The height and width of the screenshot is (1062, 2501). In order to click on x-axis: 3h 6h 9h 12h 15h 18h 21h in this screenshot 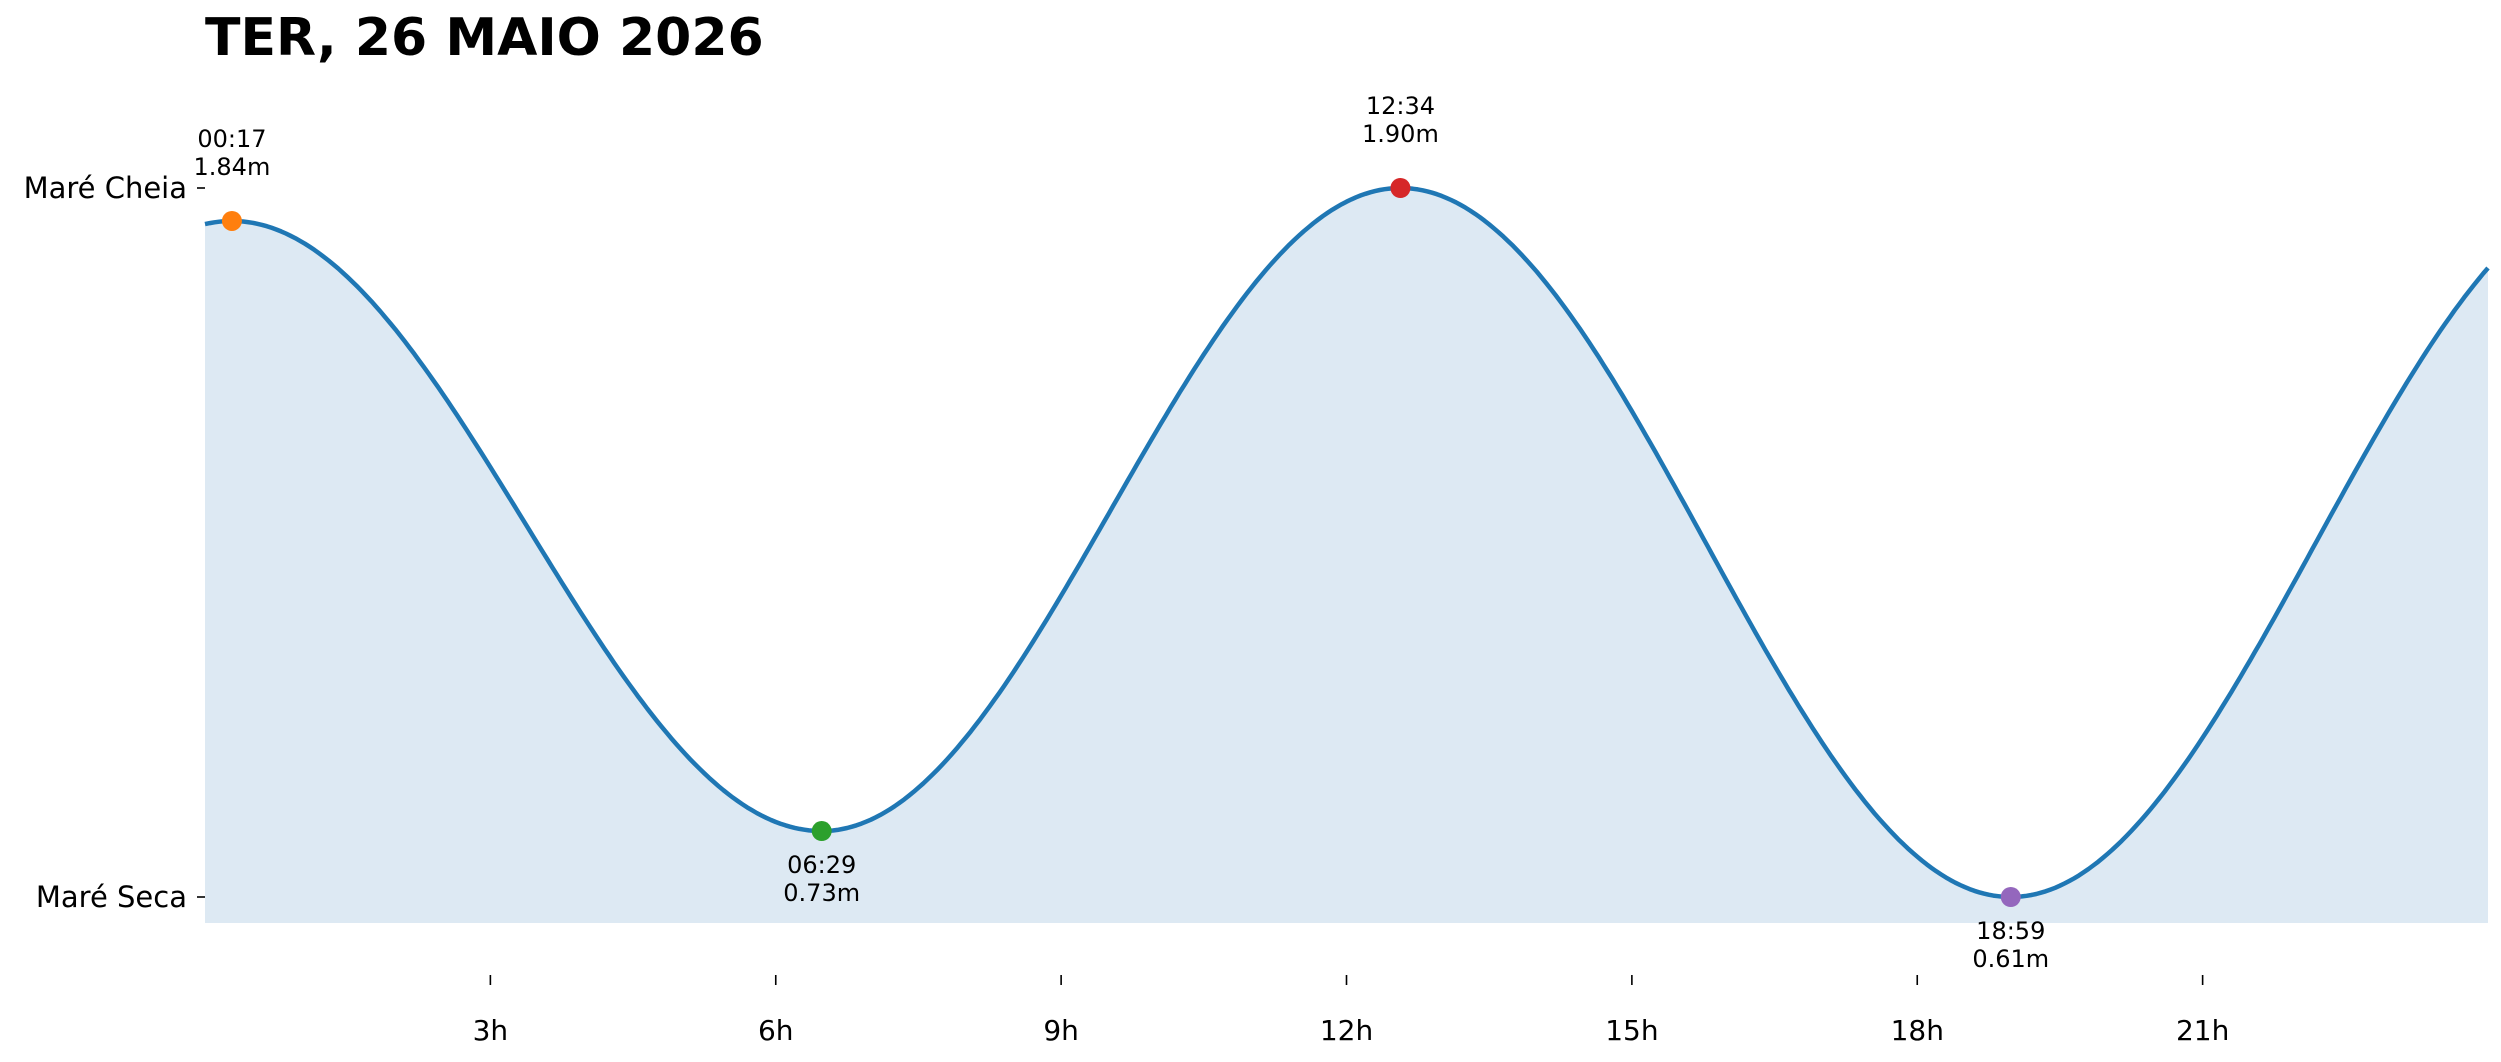, I will do `click(1351, 1011)`.